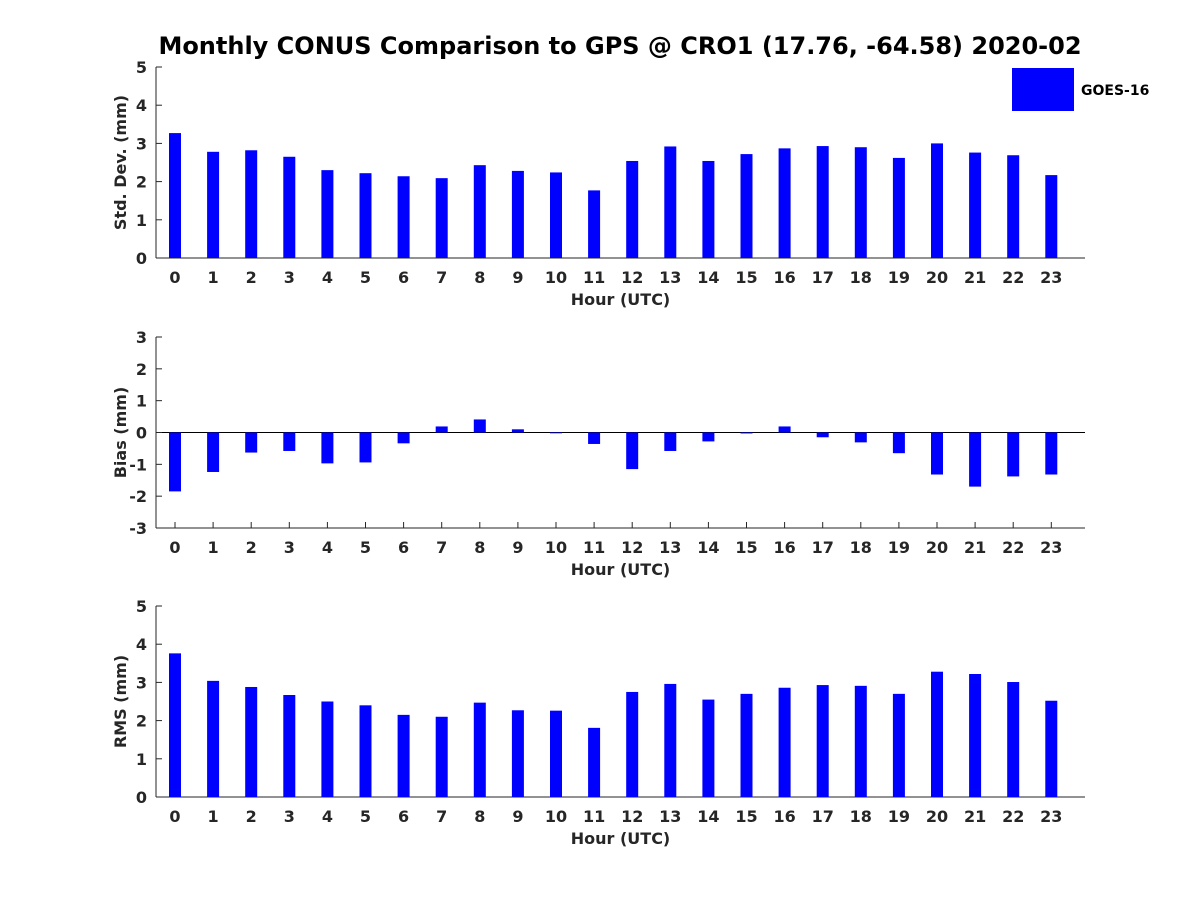 The height and width of the screenshot is (900, 1200). What do you see at coordinates (975, 277) in the screenshot?
I see `x-tick-label: 21` at bounding box center [975, 277].